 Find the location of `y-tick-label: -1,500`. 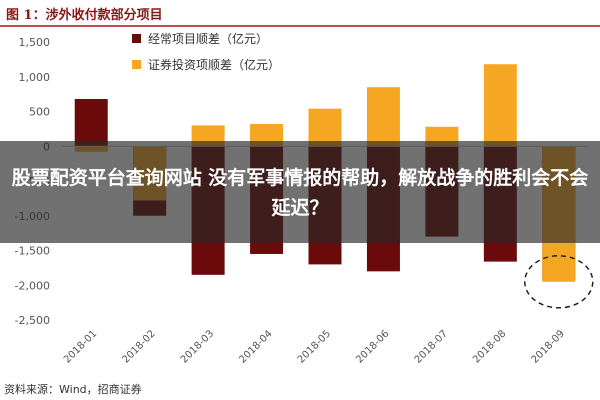

y-tick-label: -1,500 is located at coordinates (32, 251).